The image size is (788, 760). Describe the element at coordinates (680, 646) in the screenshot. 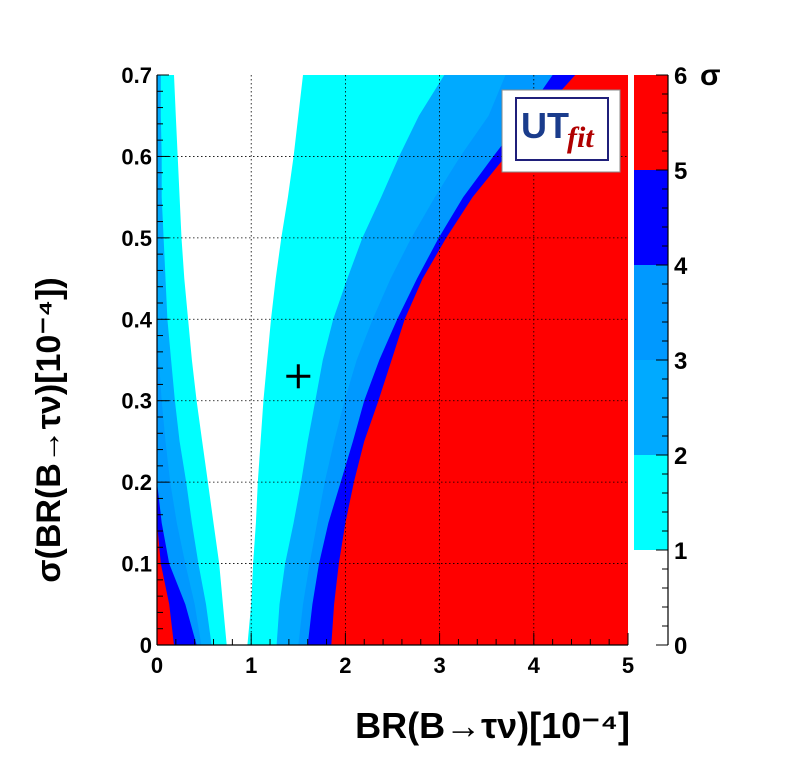

I see `colorbar-tick-label-0: 0` at that location.